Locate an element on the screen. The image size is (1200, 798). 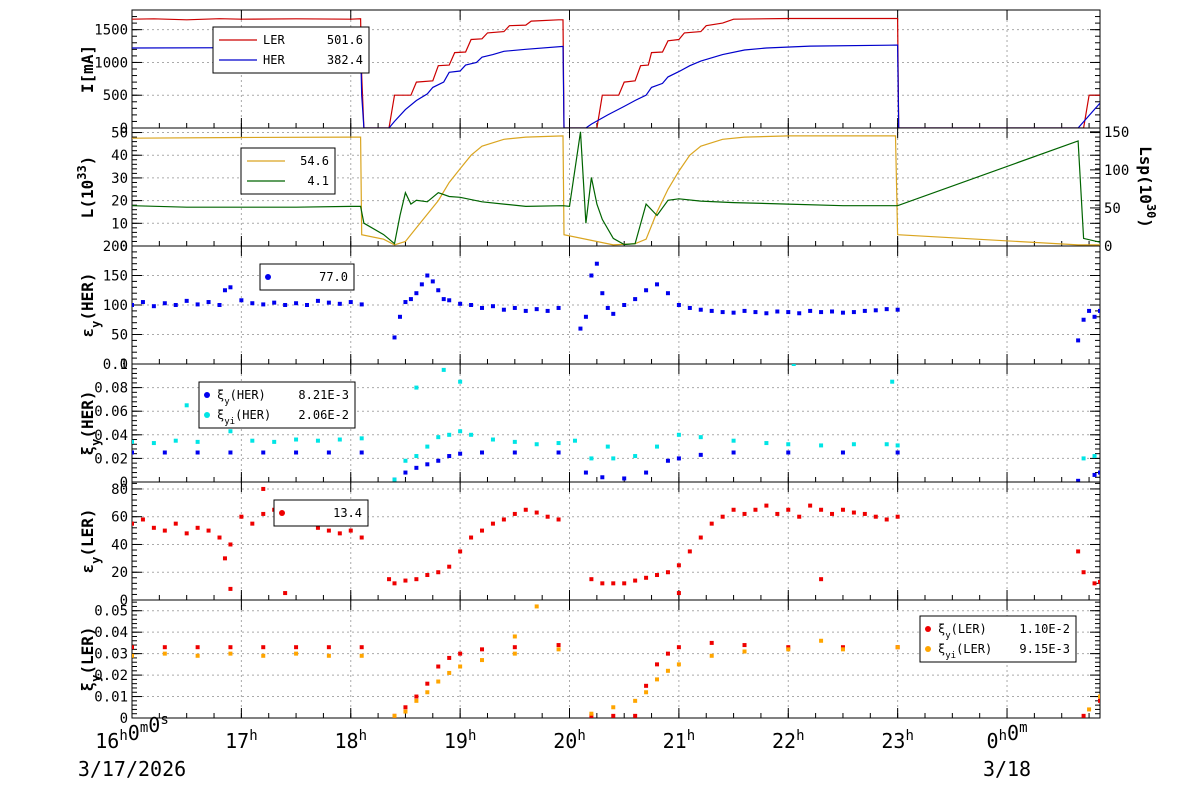
legend-value: 13.4 is located at coordinates (347, 513).